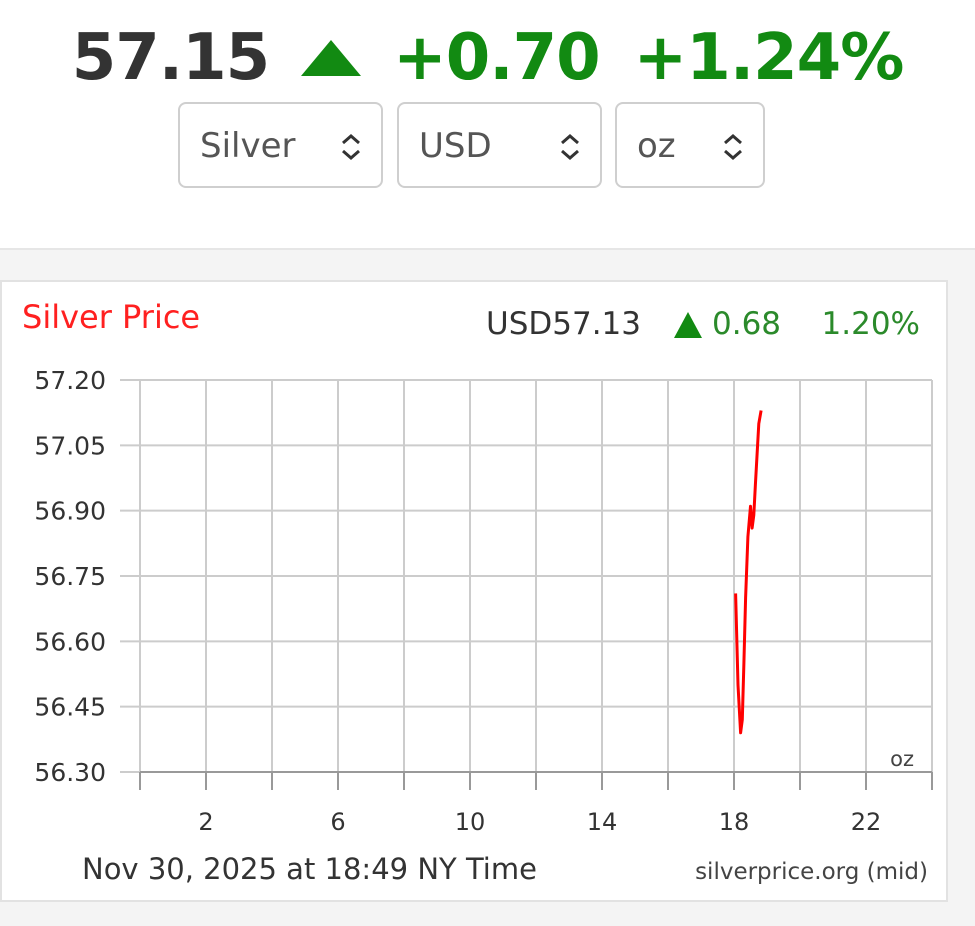 The image size is (975, 926). What do you see at coordinates (337, 822) in the screenshot?
I see `x-tick-label: 6` at bounding box center [337, 822].